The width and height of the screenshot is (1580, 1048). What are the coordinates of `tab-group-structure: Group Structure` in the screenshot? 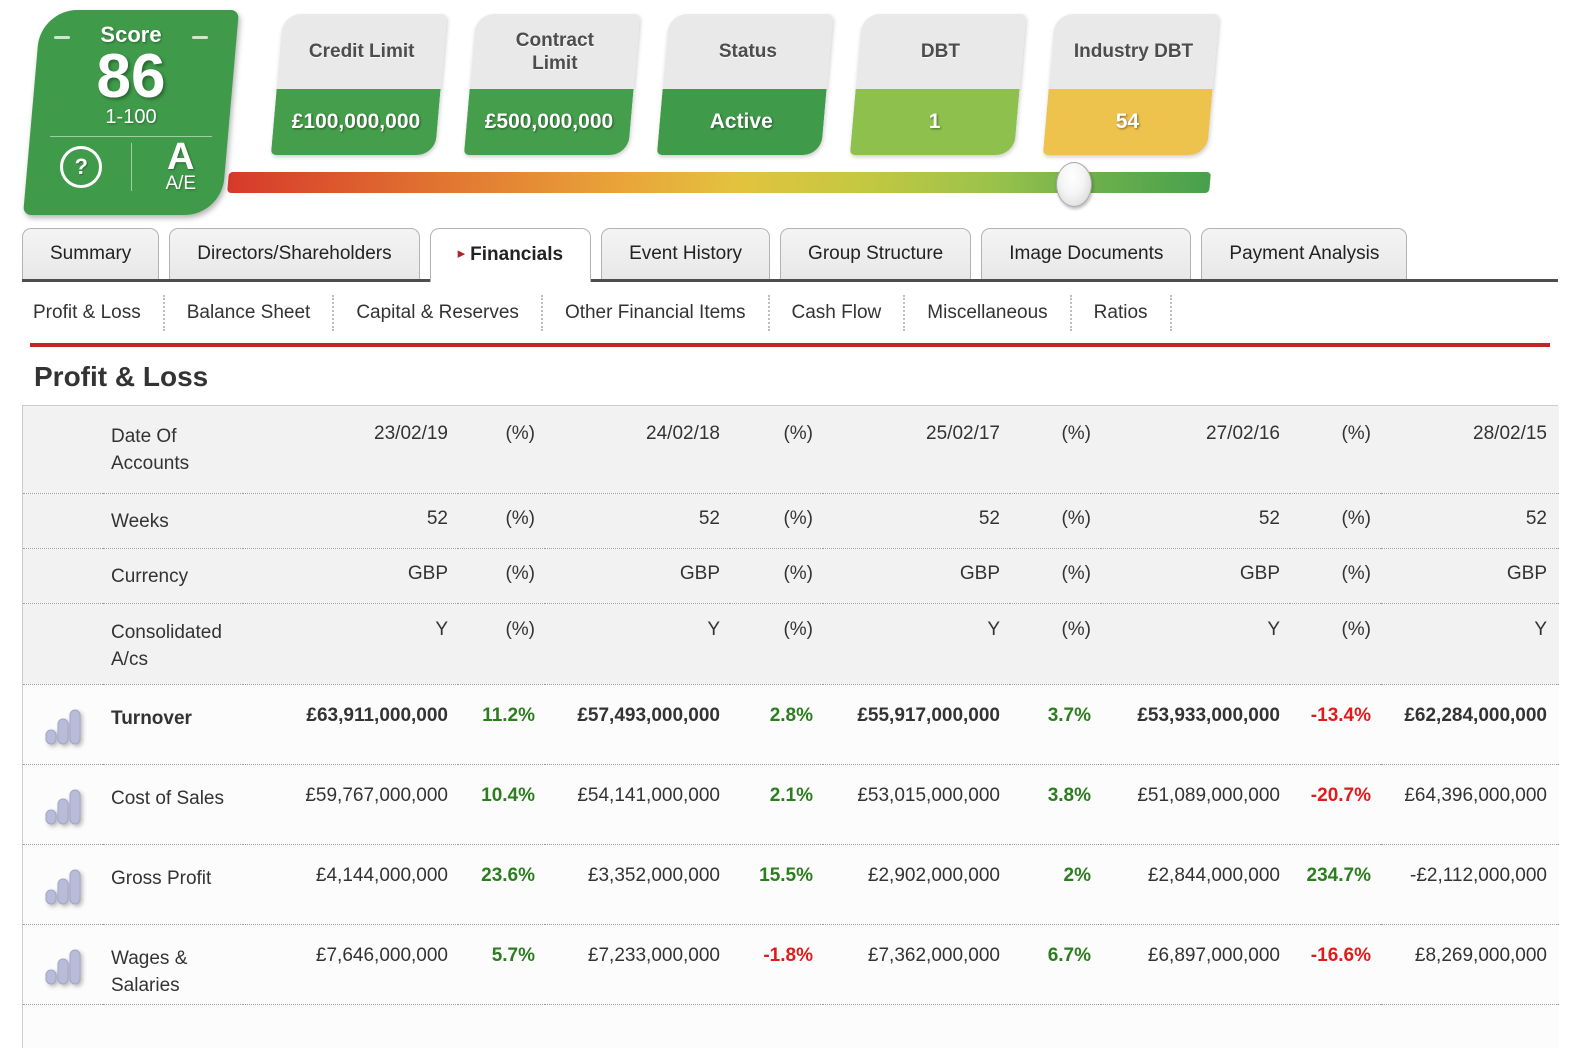 It's located at (876, 253).